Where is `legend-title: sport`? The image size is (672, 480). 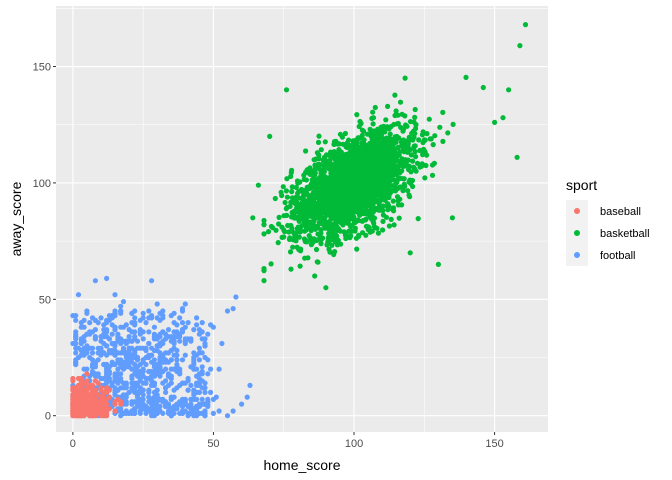
legend-title: sport is located at coordinates (581, 185).